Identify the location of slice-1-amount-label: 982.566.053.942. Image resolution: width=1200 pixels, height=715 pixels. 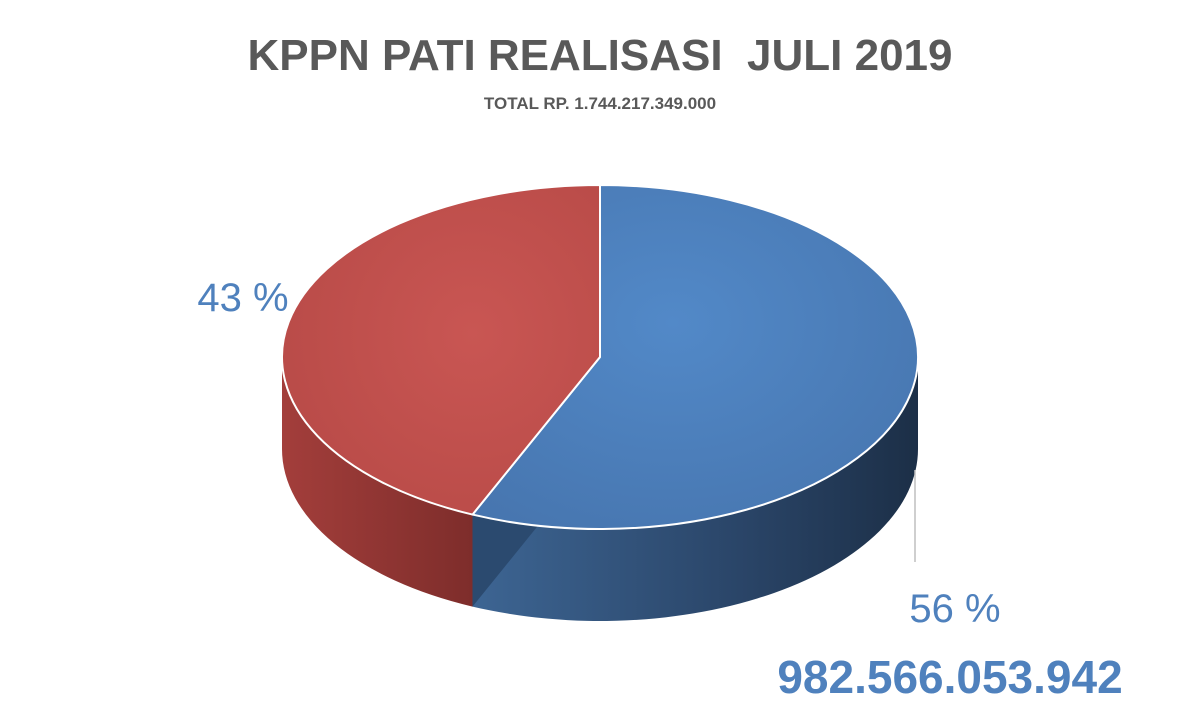
(949, 677).